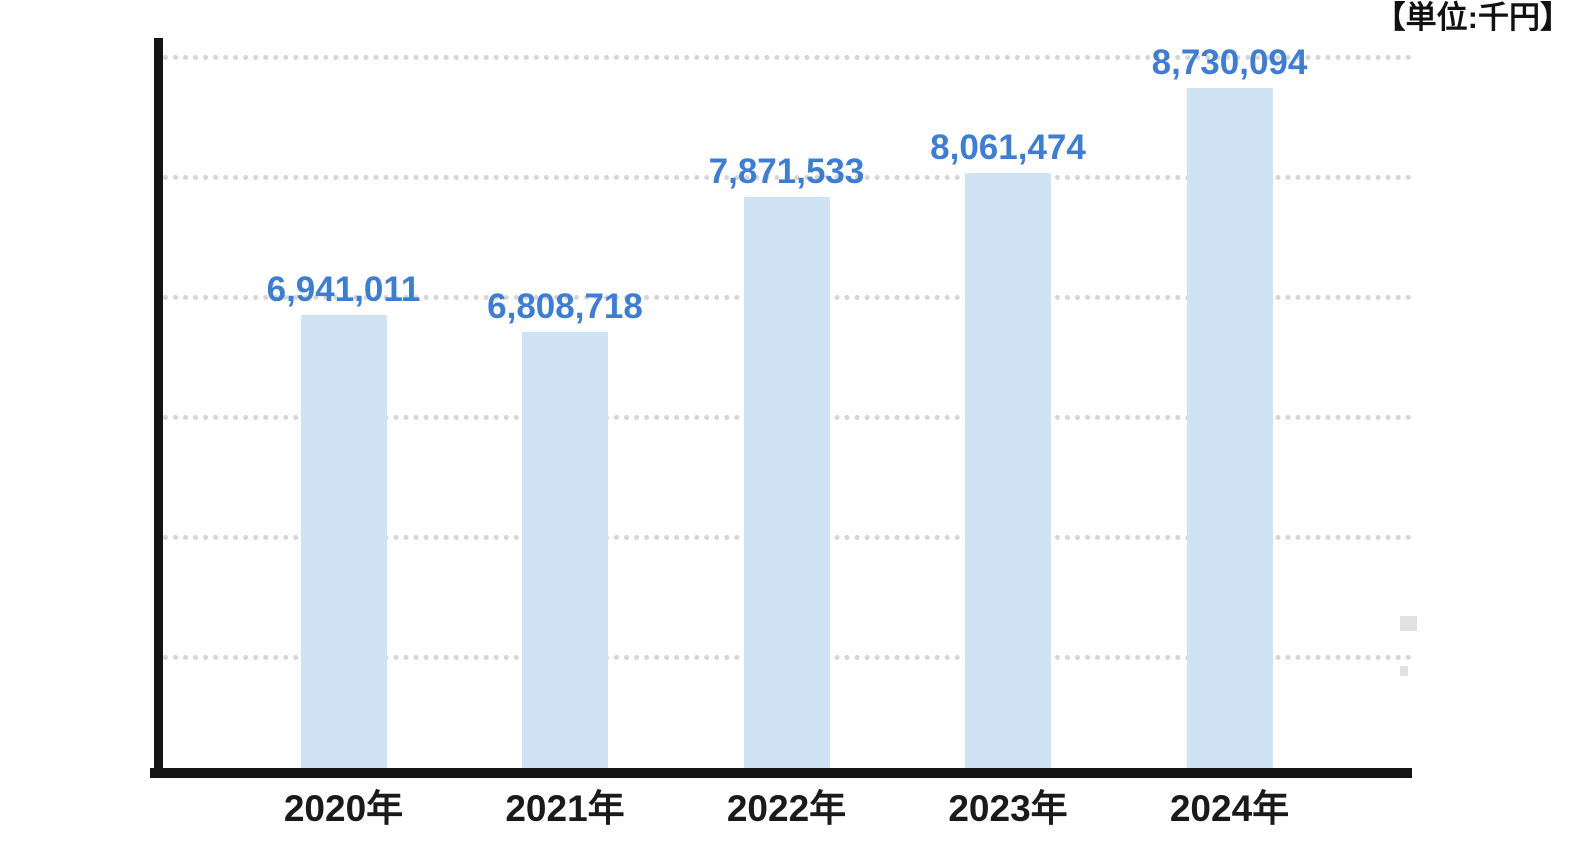 This screenshot has height=860, width=1575. I want to click on bar-2022年, so click(786, 482).